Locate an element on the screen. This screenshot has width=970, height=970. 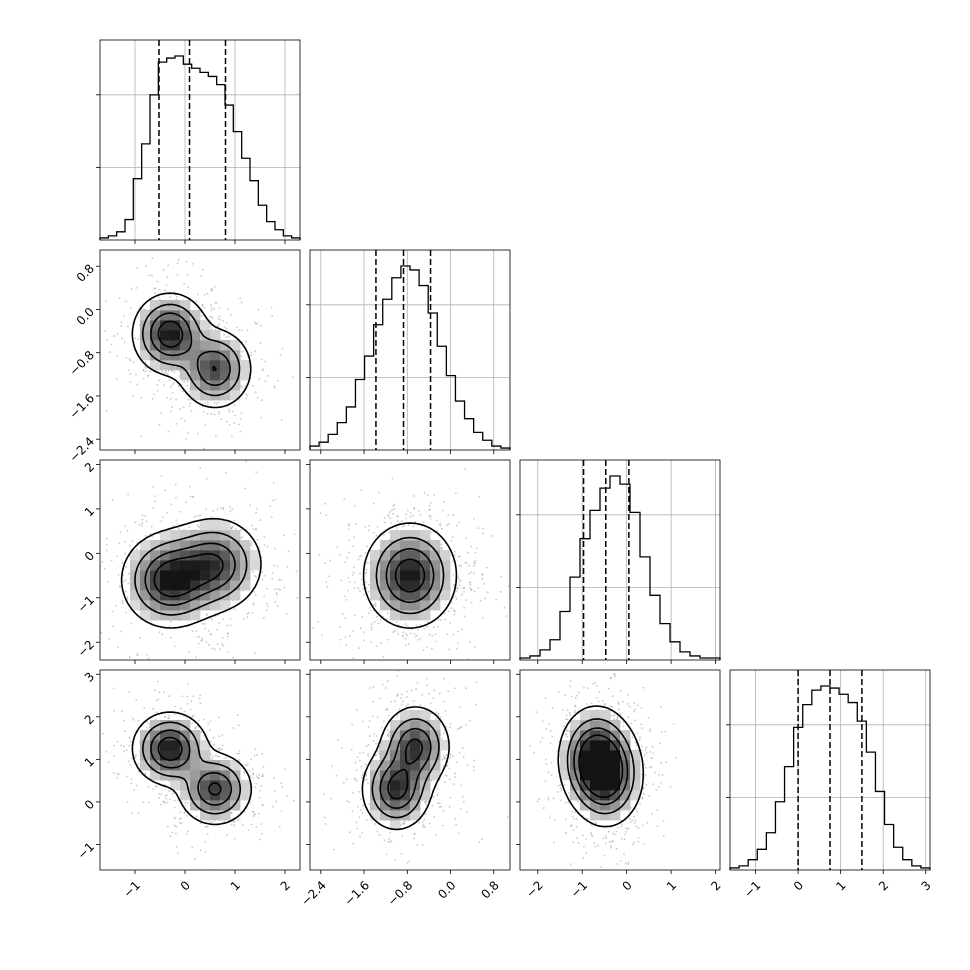
y-tick-label: 3 is located at coordinates (89, 676).